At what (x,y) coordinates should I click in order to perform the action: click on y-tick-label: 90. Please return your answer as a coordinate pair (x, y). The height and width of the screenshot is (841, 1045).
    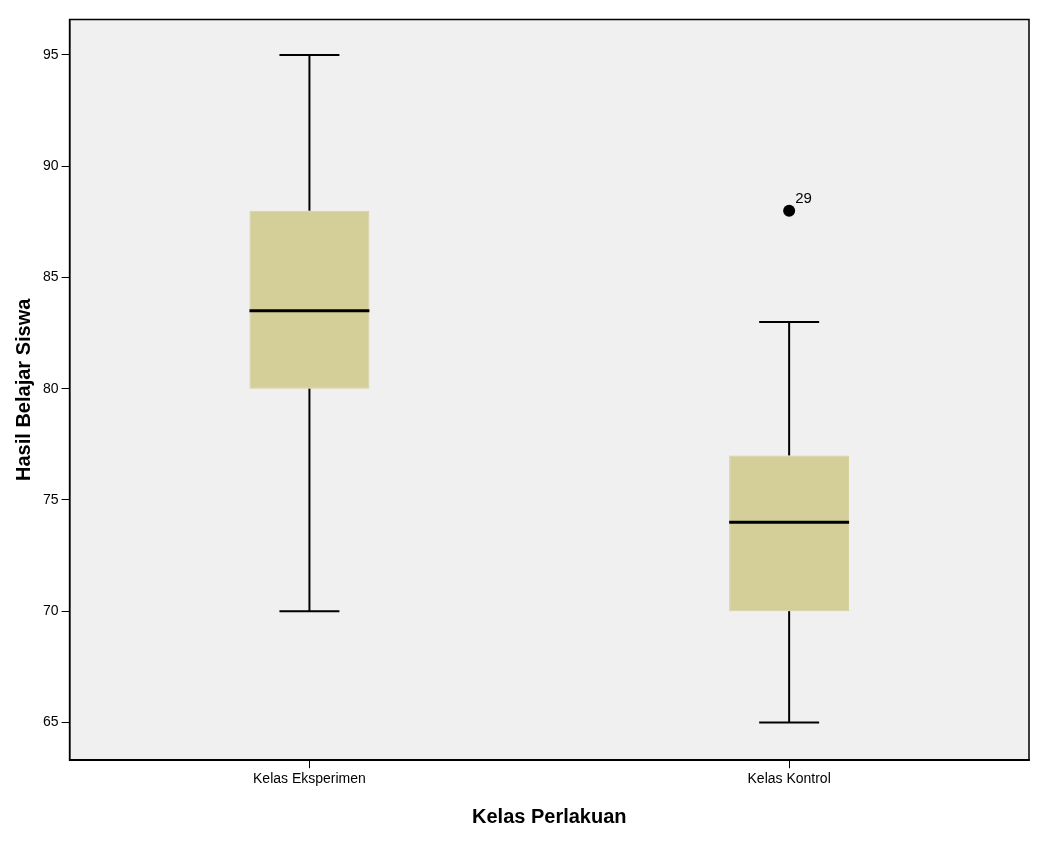
    Looking at the image, I should click on (50, 165).